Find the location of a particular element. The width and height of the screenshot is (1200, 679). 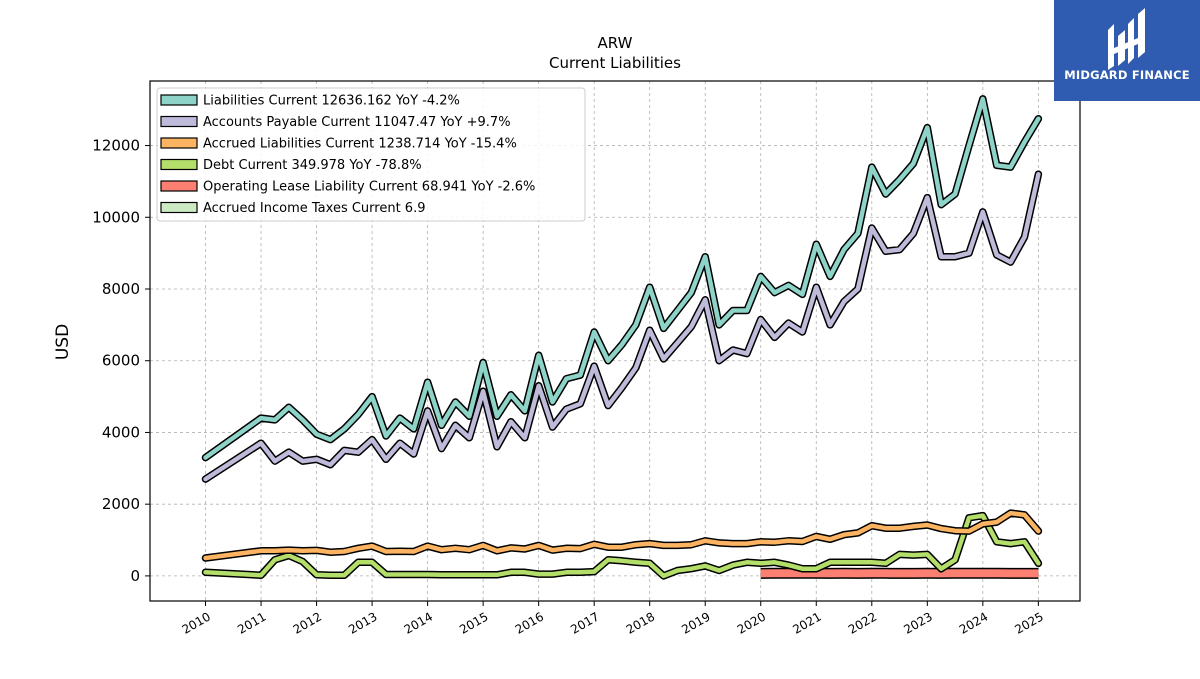

y-tick-label: 2000 is located at coordinates (121, 504).